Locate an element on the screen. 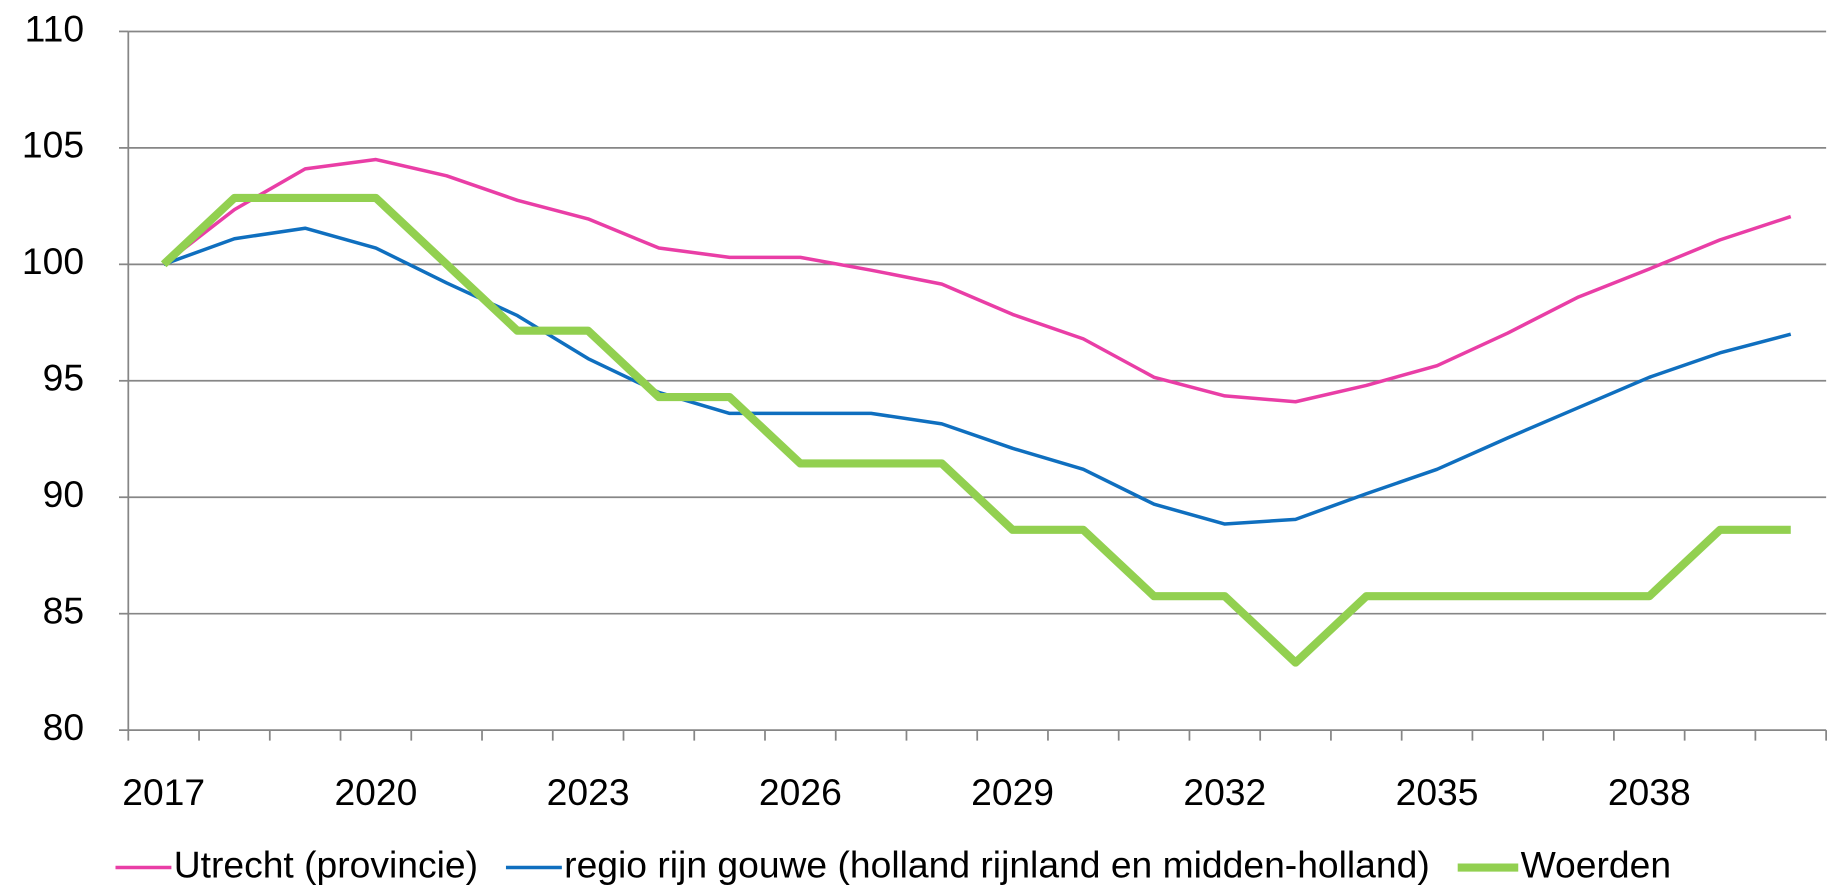 The image size is (1831, 892). x-tick-label: 2032 is located at coordinates (1224, 792).